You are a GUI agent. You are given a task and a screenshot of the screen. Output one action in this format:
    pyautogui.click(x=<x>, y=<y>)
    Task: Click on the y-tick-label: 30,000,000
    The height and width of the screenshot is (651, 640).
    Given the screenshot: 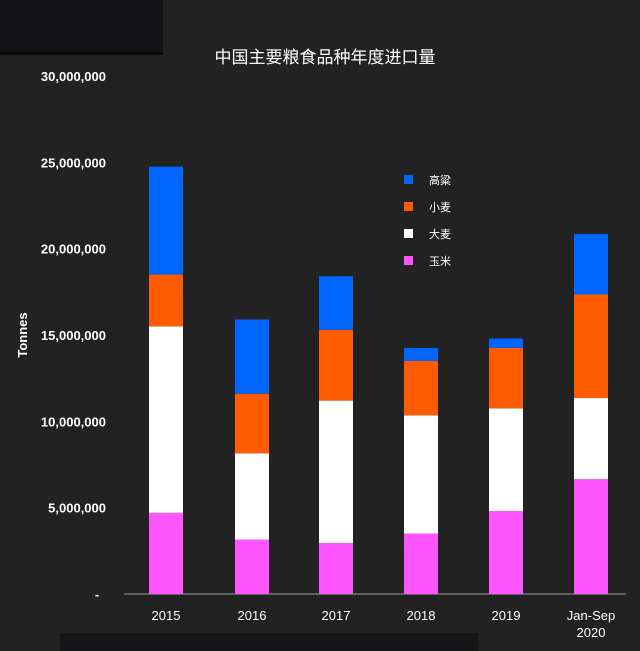 What is the action you would take?
    pyautogui.click(x=73, y=76)
    